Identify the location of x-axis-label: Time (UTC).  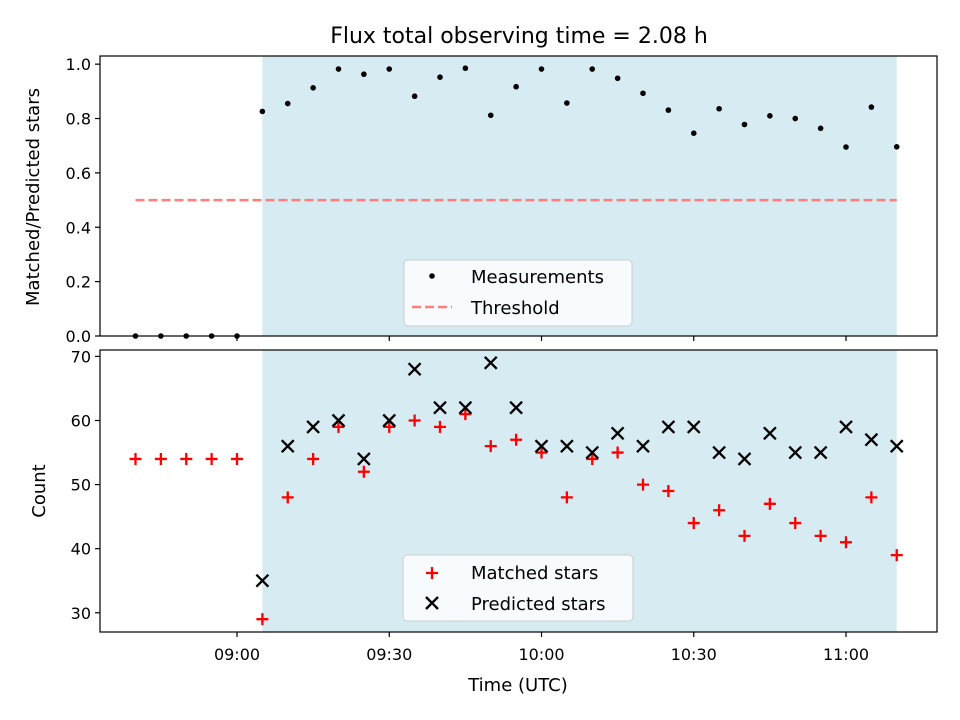
(517, 685).